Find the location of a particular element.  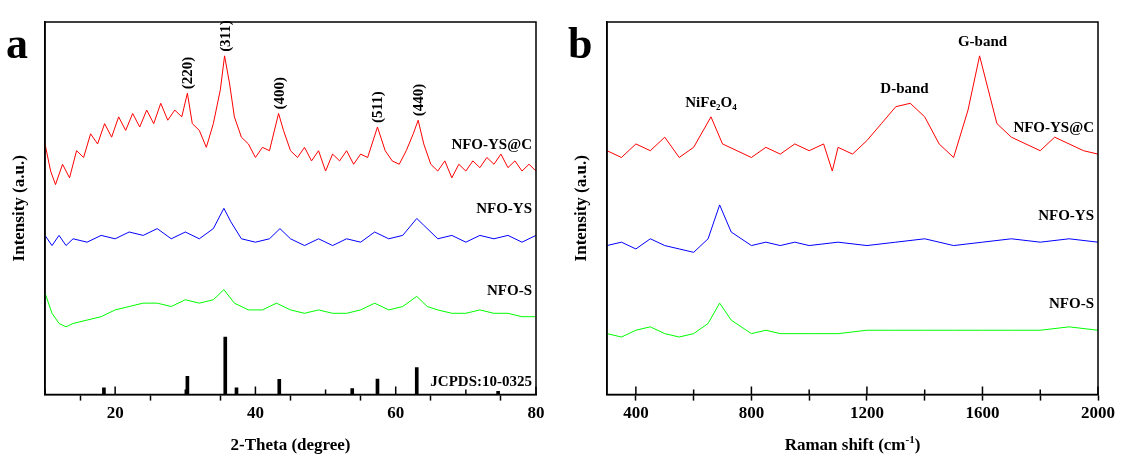

annotation: (311) is located at coordinates (225, 36).